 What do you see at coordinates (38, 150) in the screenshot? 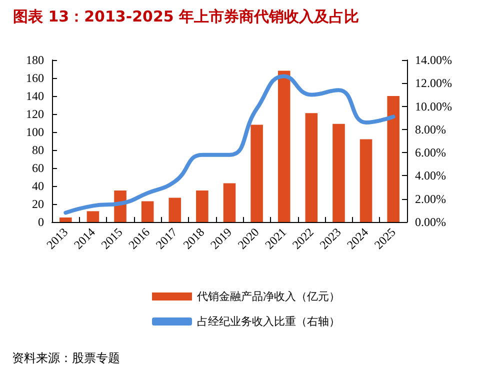
I see `y-tick-label: 80` at bounding box center [38, 150].